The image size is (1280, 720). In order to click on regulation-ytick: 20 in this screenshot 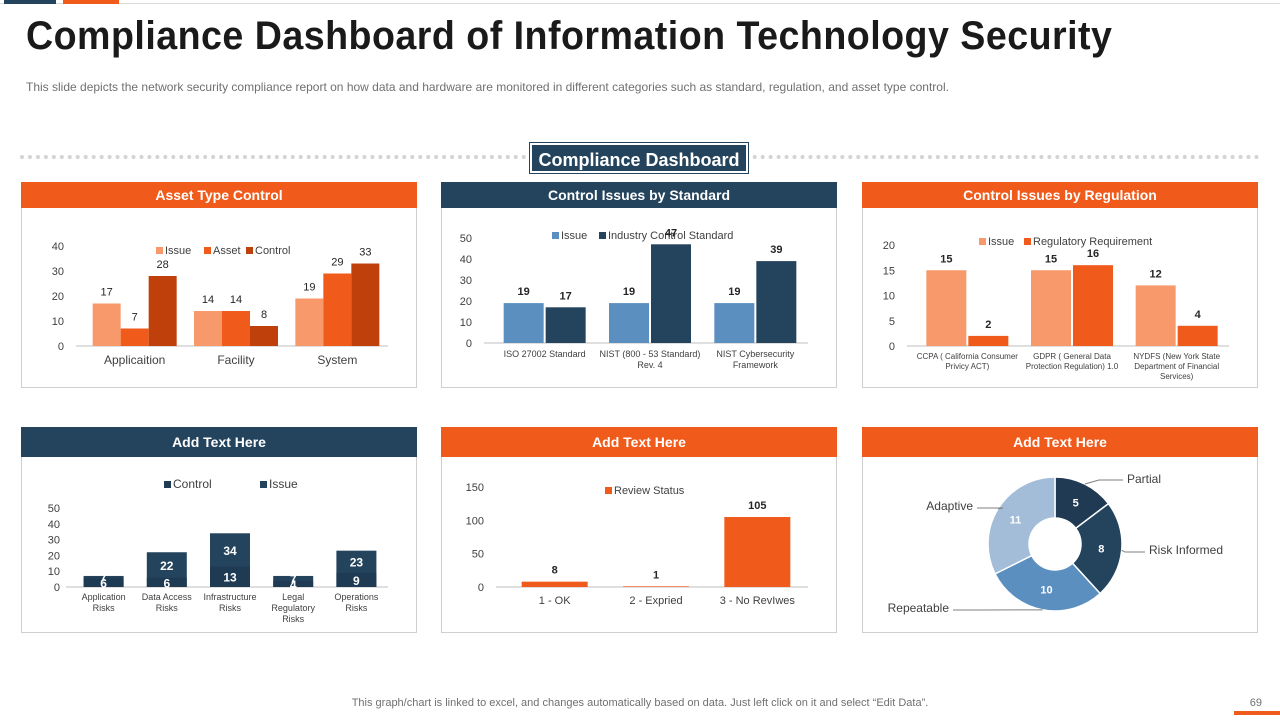, I will do `click(889, 246)`.